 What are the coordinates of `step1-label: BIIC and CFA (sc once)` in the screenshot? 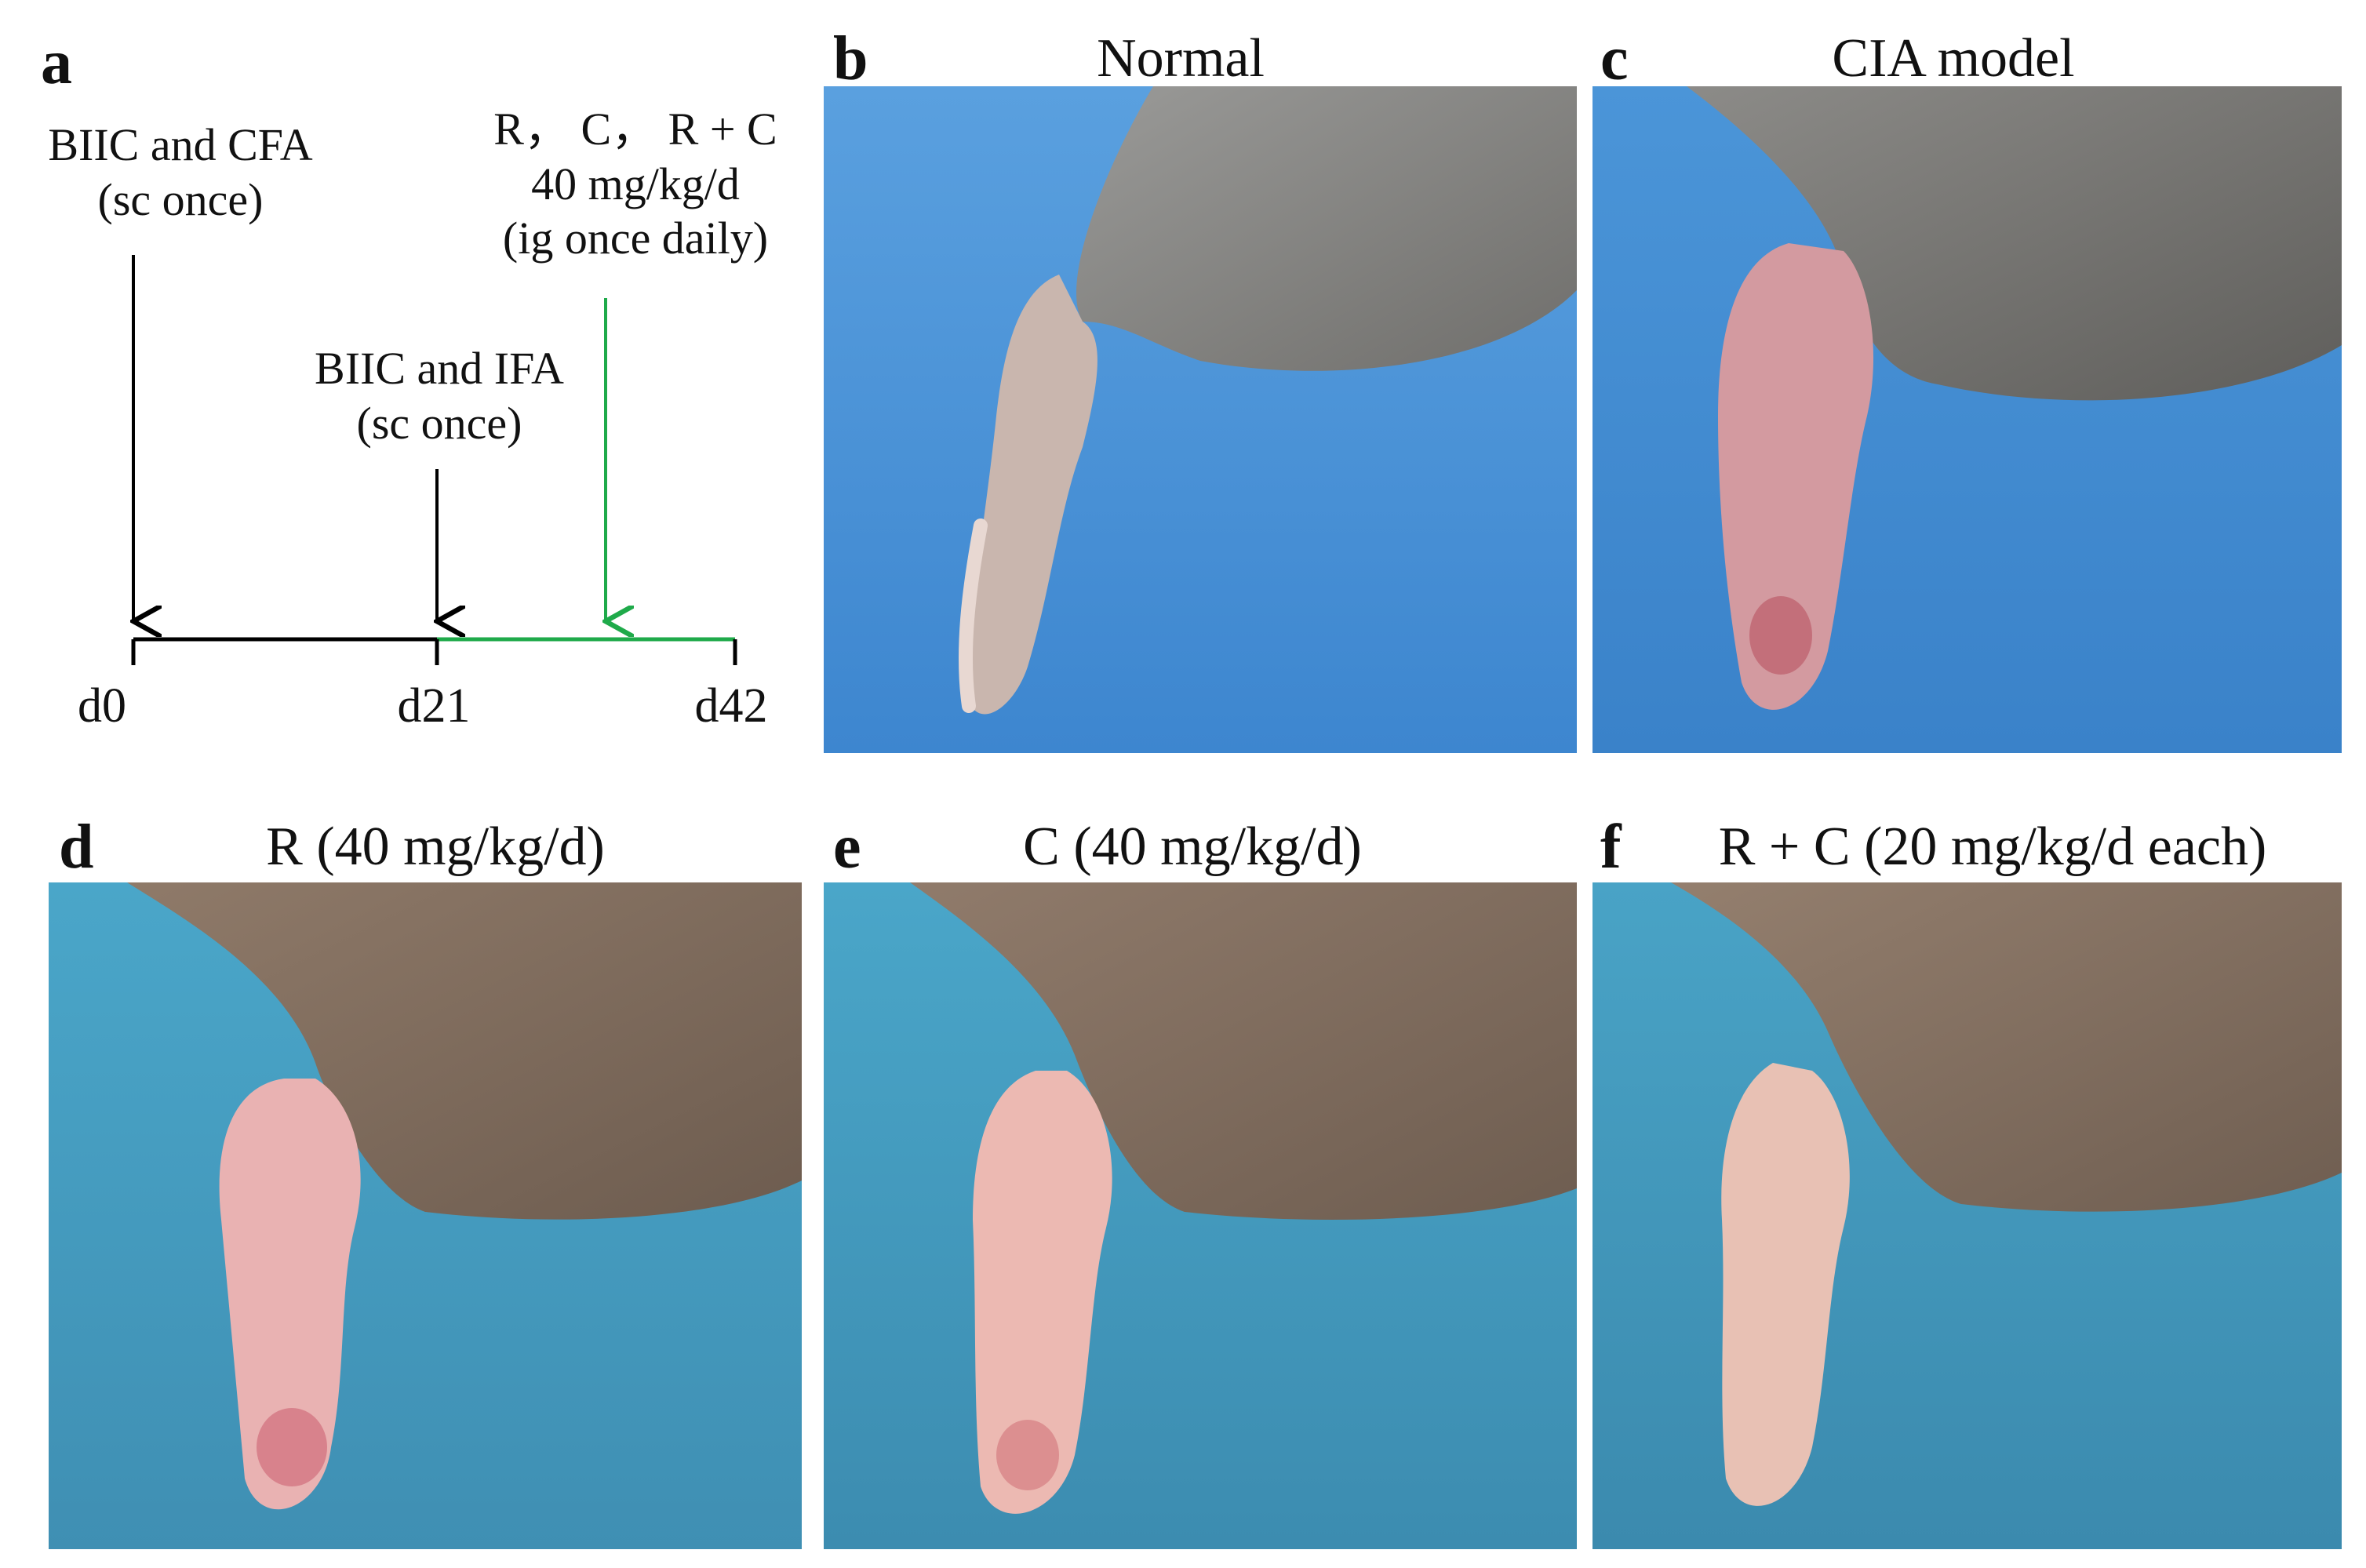 It's located at (180, 172).